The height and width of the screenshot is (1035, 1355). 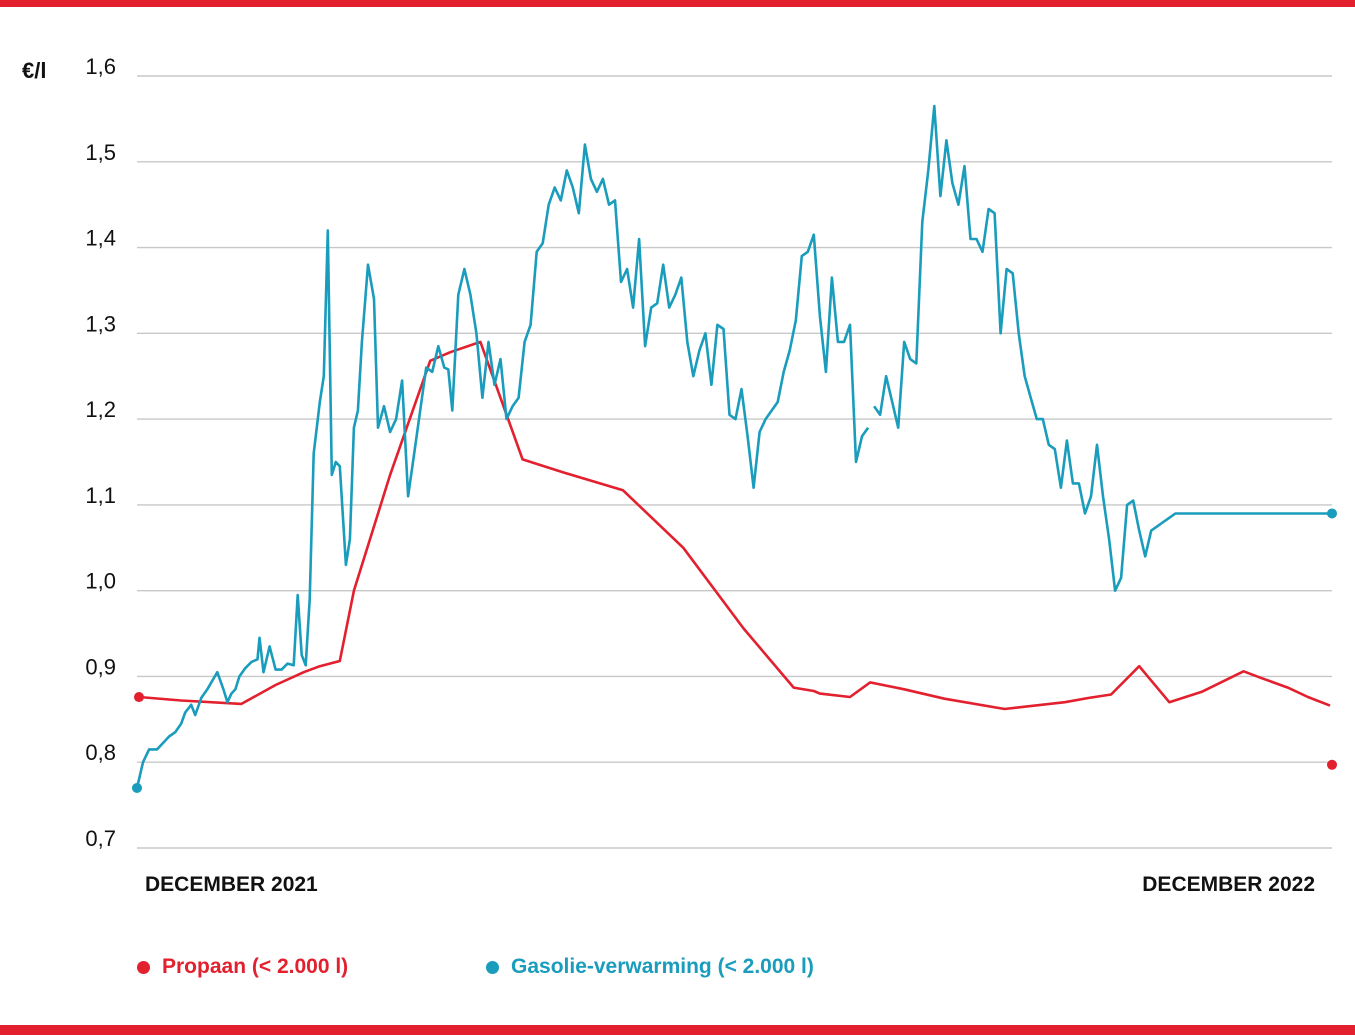 I want to click on propaan-start-marker, so click(x=139, y=697).